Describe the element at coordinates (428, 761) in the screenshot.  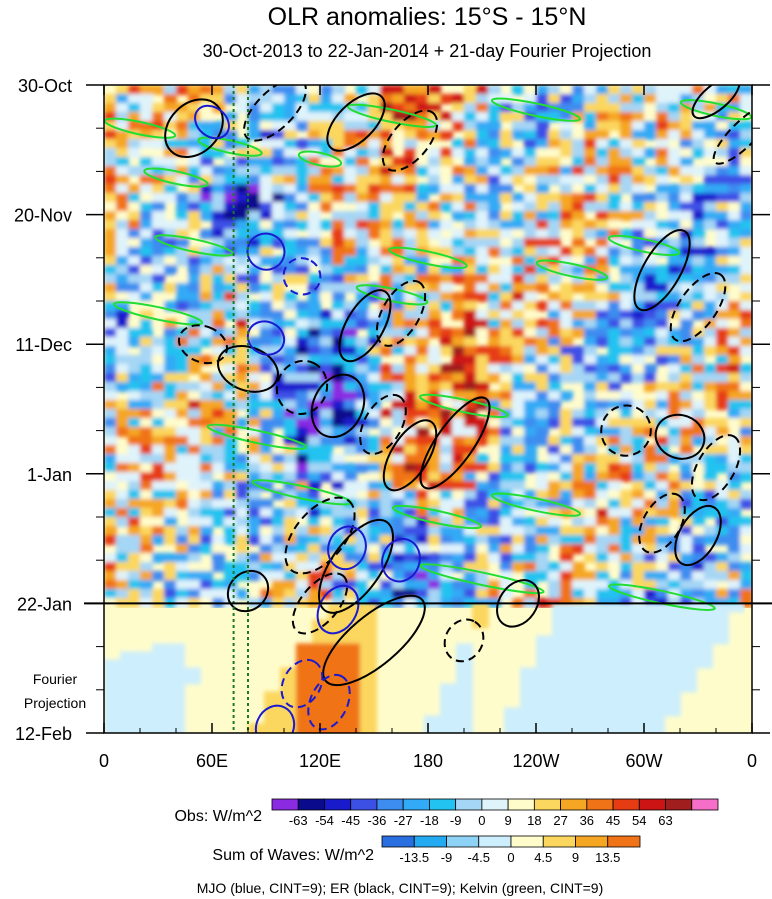
I see `x-tick-label: 180` at that location.